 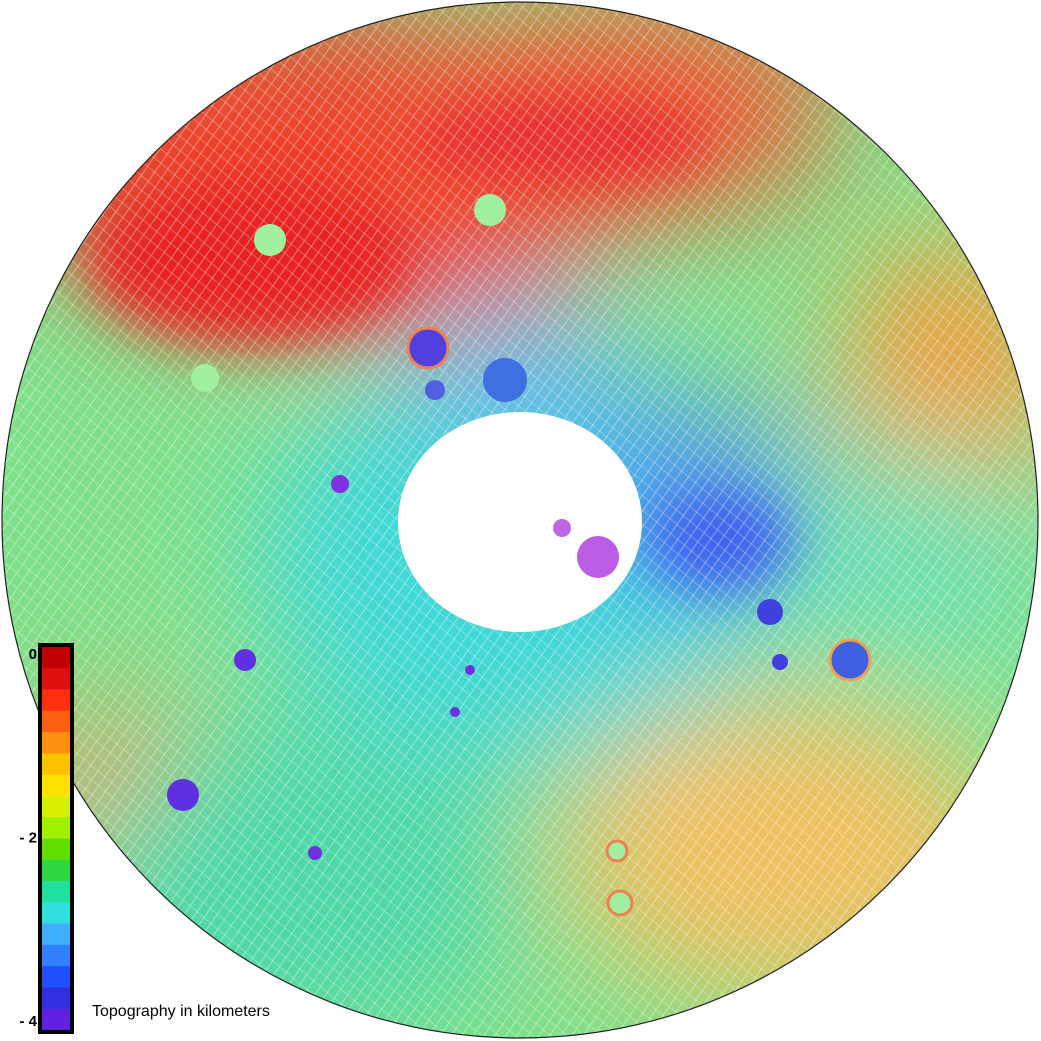 I want to click on colorbar-tick-label: - 4, so click(x=28, y=1021).